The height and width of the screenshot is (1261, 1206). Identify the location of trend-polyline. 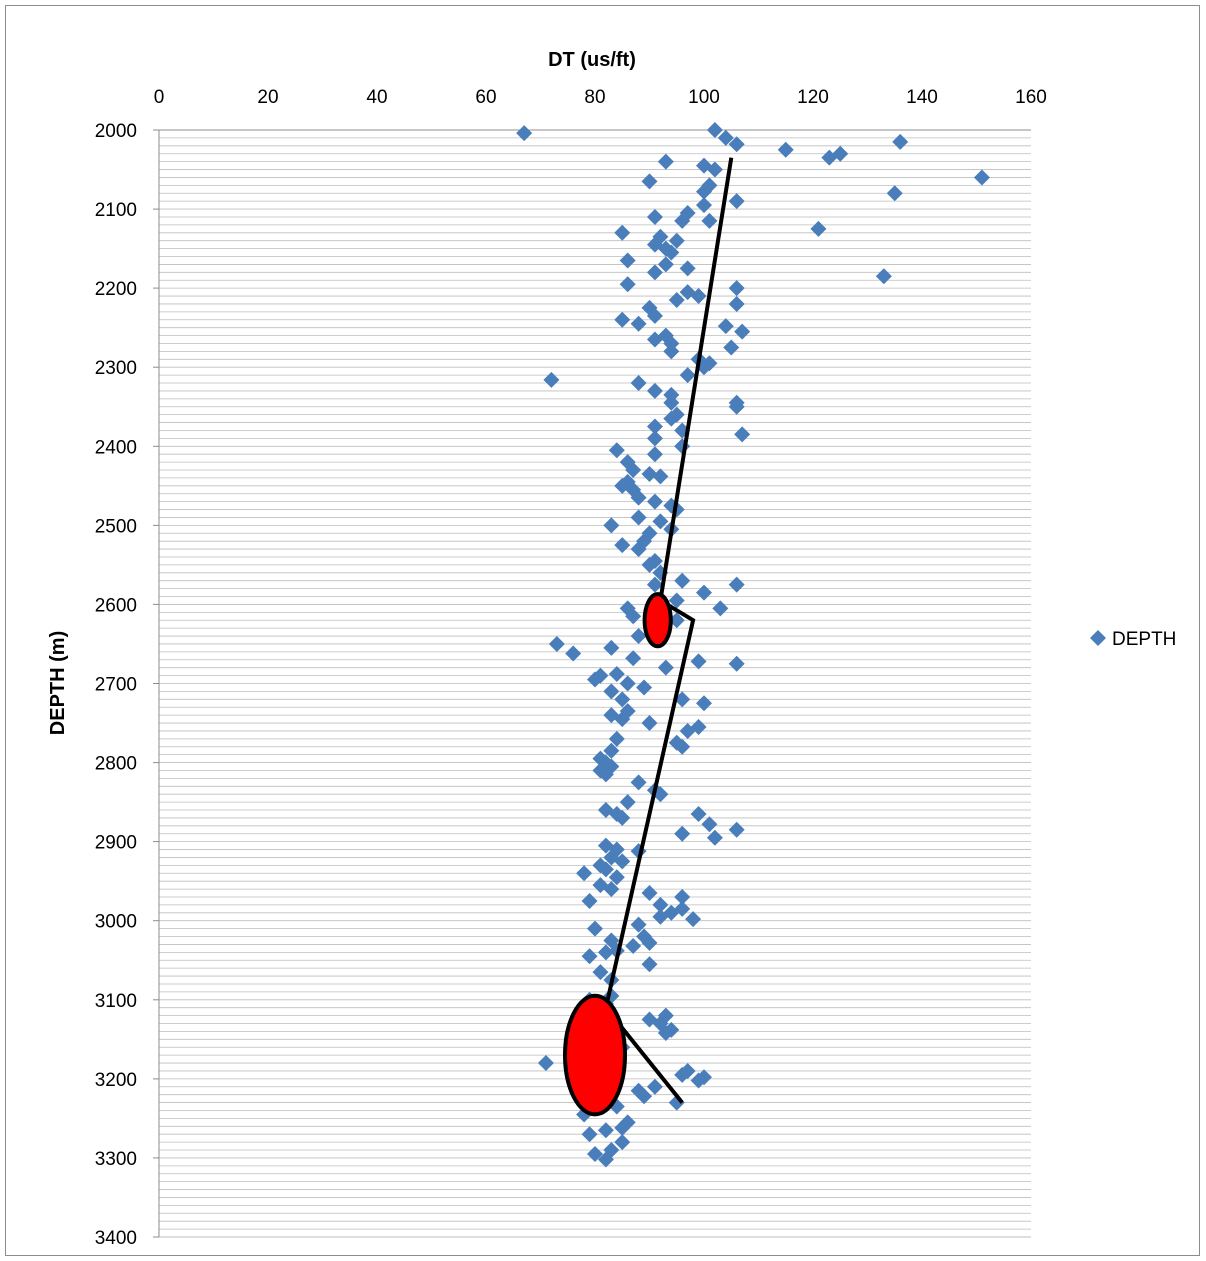
(668, 630).